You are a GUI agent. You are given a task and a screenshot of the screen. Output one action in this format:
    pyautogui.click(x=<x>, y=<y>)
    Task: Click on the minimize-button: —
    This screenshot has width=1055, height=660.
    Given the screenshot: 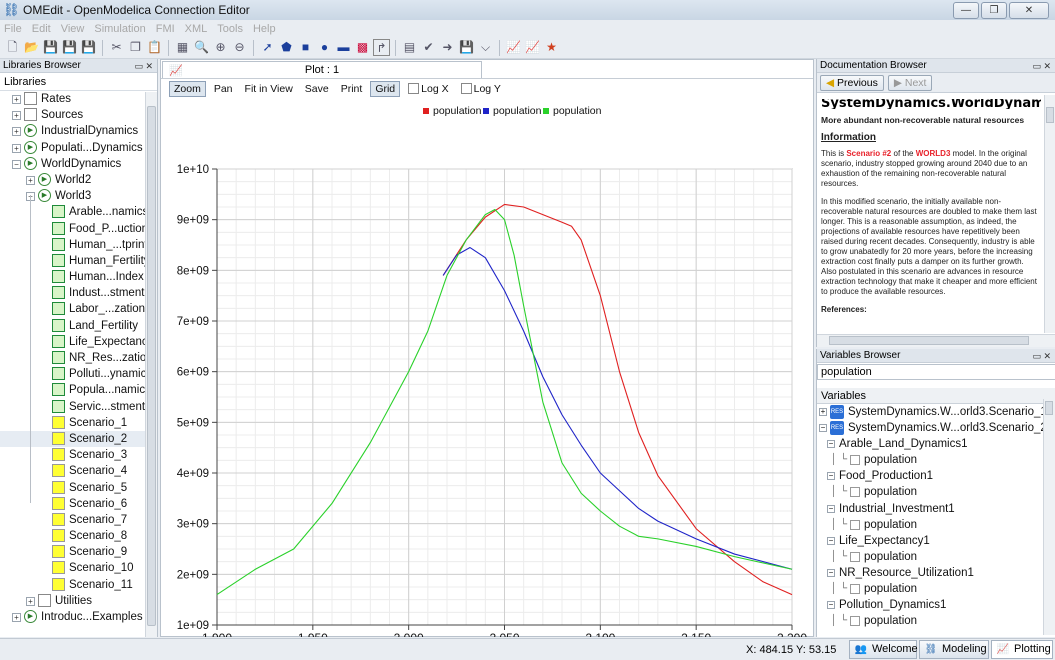 What is the action you would take?
    pyautogui.click(x=966, y=10)
    